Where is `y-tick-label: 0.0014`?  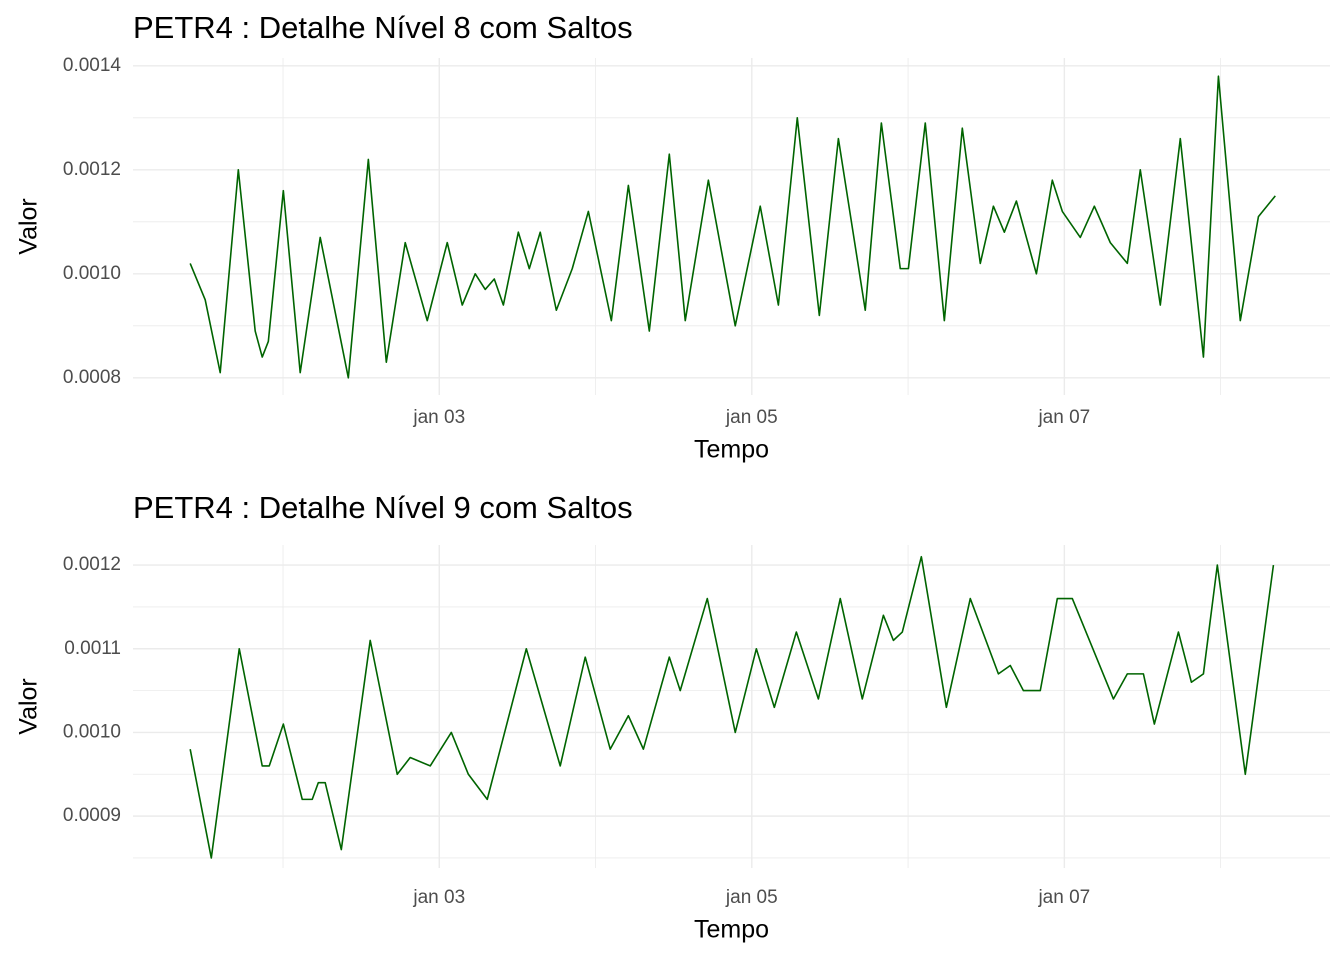 y-tick-label: 0.0014 is located at coordinates (92, 65).